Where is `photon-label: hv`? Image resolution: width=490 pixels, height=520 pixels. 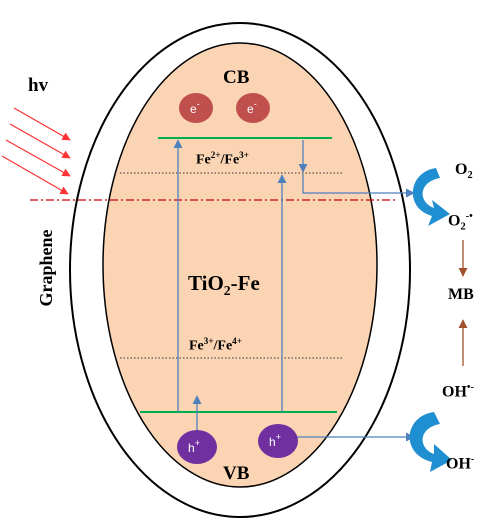 photon-label: hv is located at coordinates (38, 85).